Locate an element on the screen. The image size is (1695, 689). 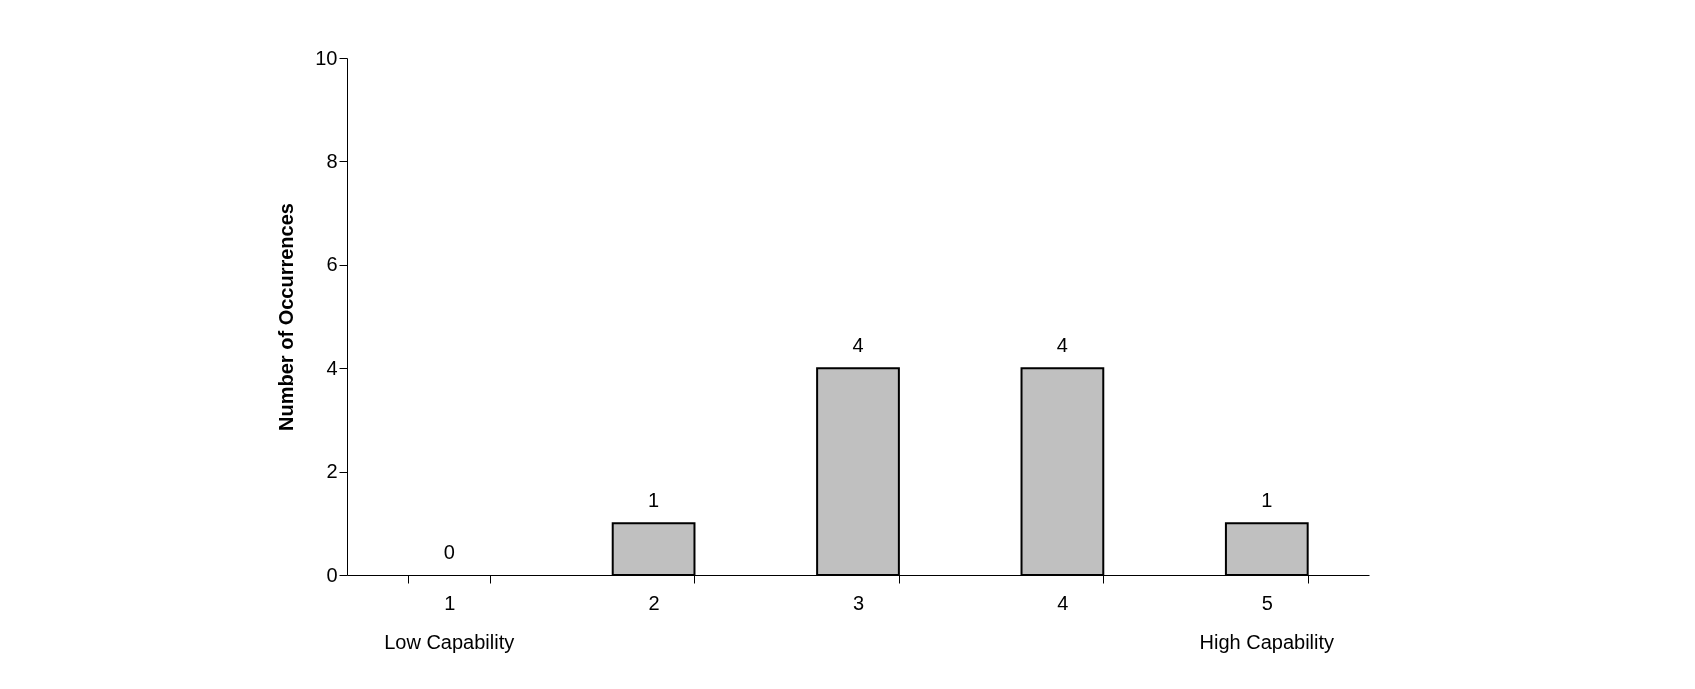
y-tick-label: 2 is located at coordinates (332, 471).